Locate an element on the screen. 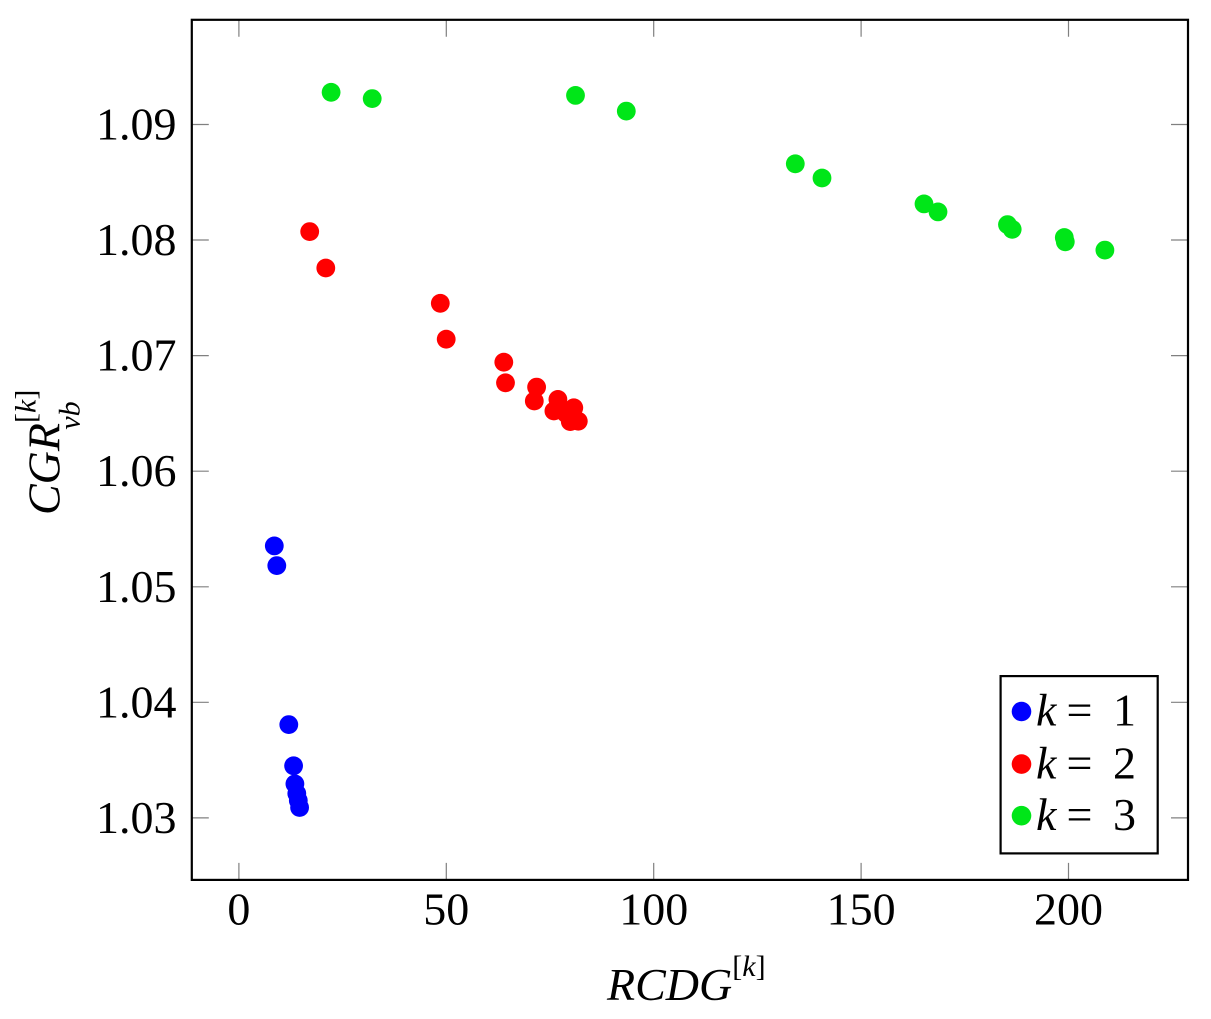 The width and height of the screenshot is (1211, 1019). svg-text: 0 is located at coordinates (238, 909).